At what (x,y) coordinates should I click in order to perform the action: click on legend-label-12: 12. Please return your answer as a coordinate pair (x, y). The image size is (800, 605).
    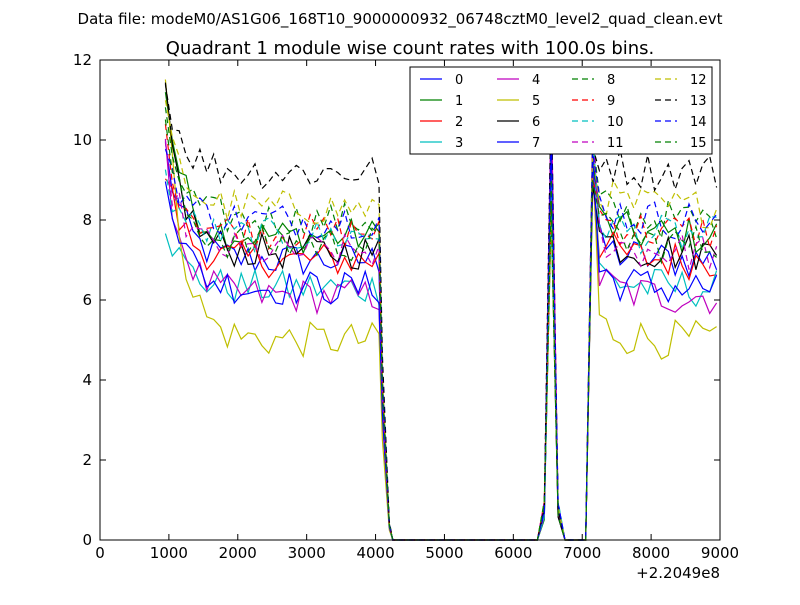
    Looking at the image, I should click on (698, 80).